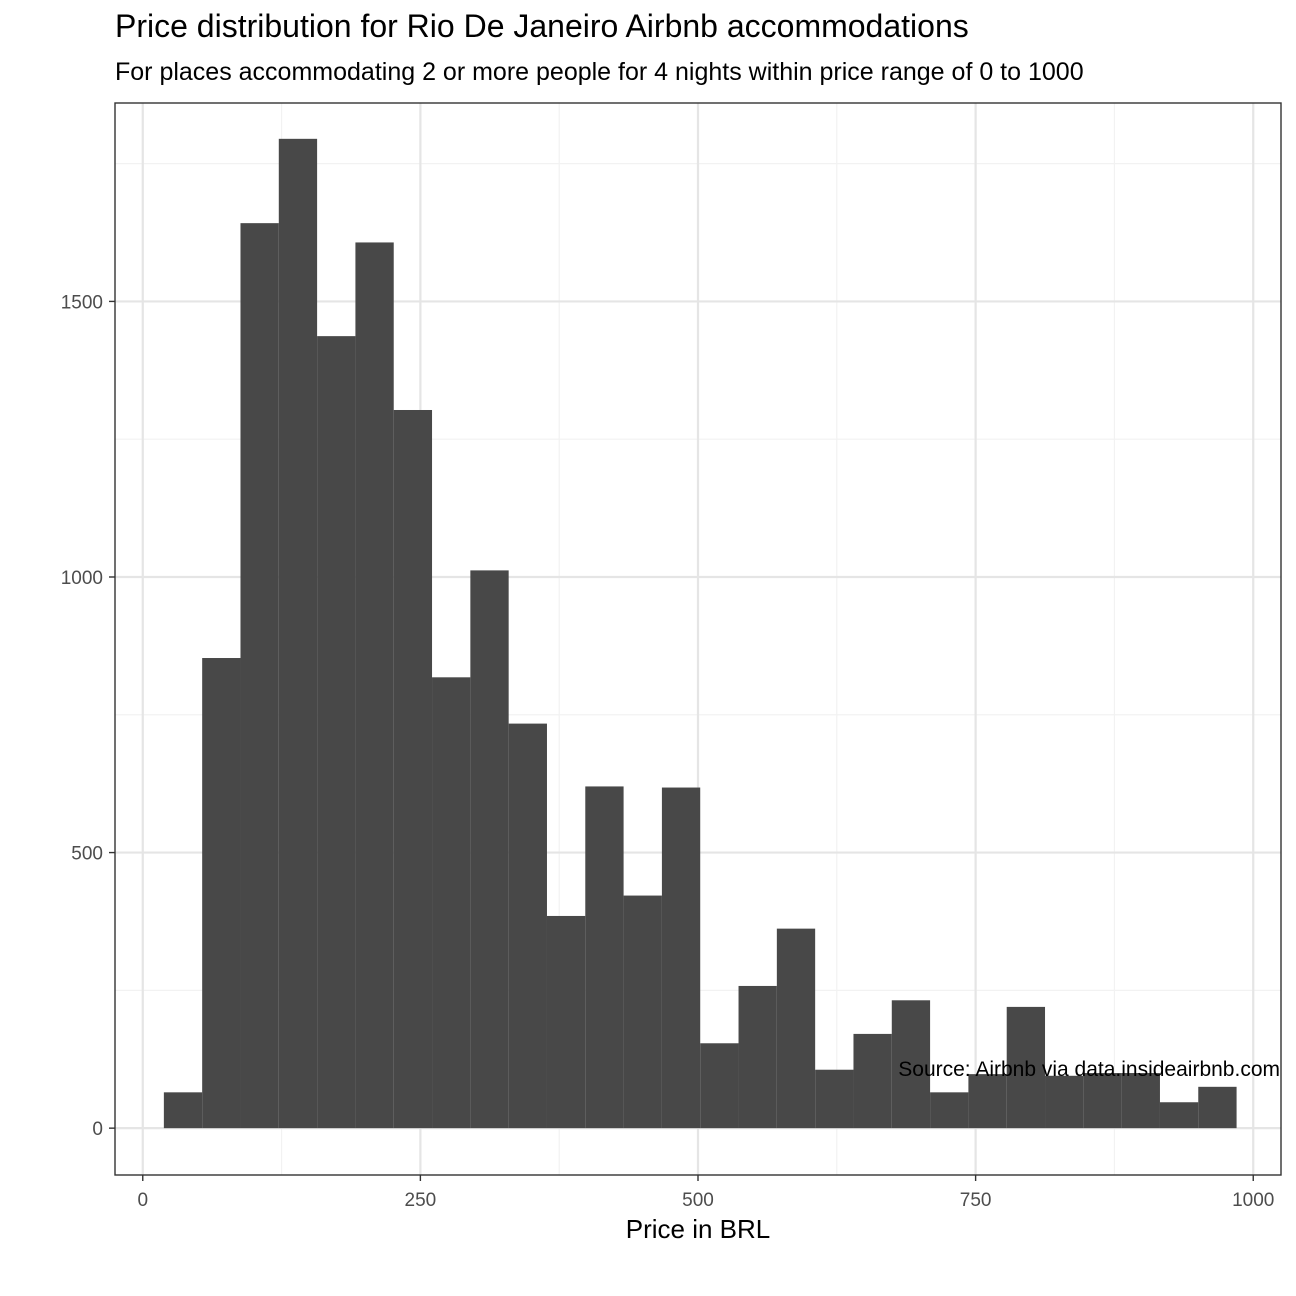 The image size is (1296, 1296). Describe the element at coordinates (698, 1200) in the screenshot. I see `x-tick-label: 500` at that location.